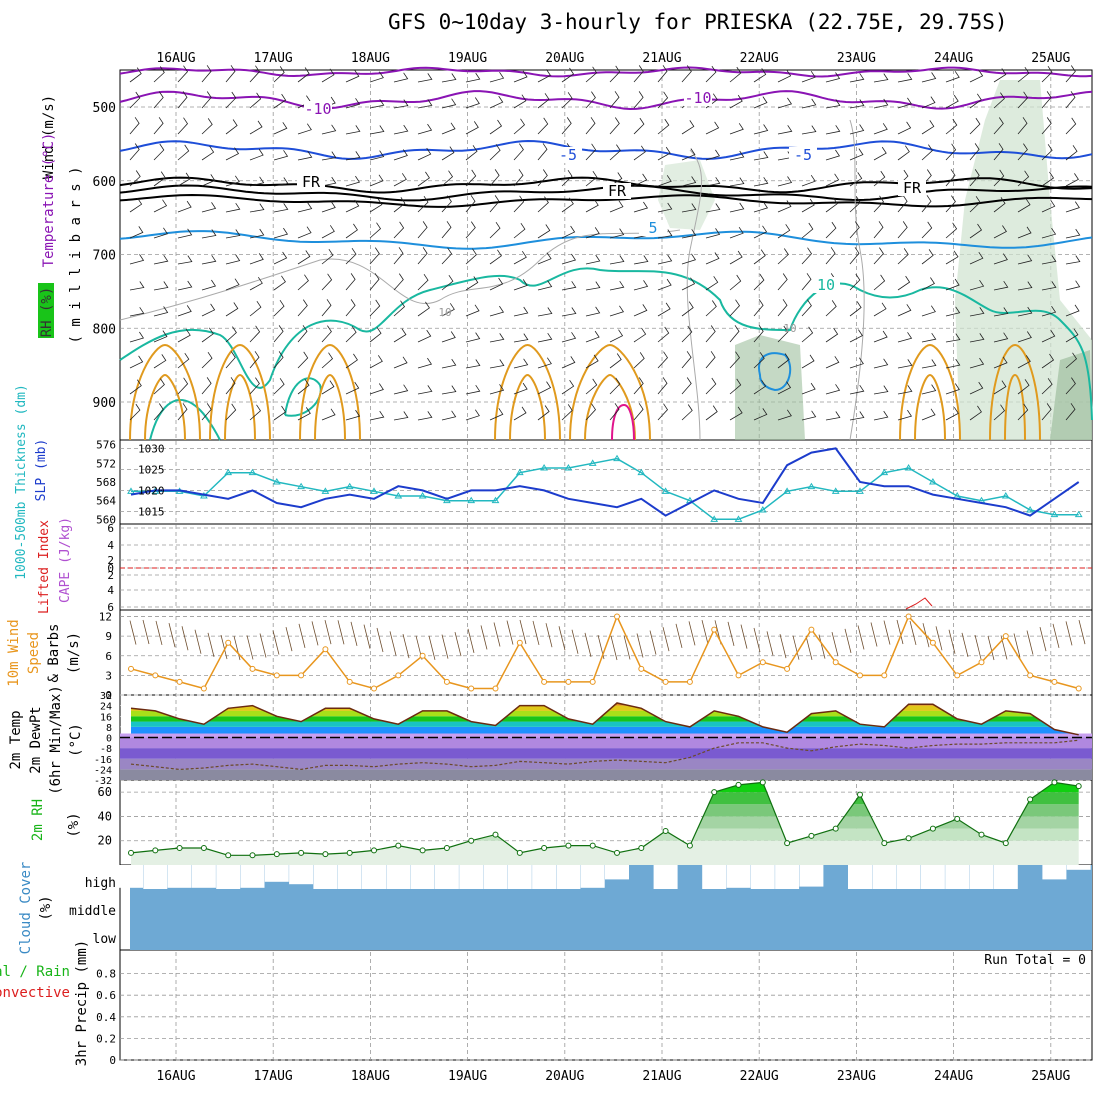 Image resolution: width=1100 pixels, height=1100 pixels. Describe the element at coordinates (106, 1017) in the screenshot. I see `precip-tick: 0.4` at that location.